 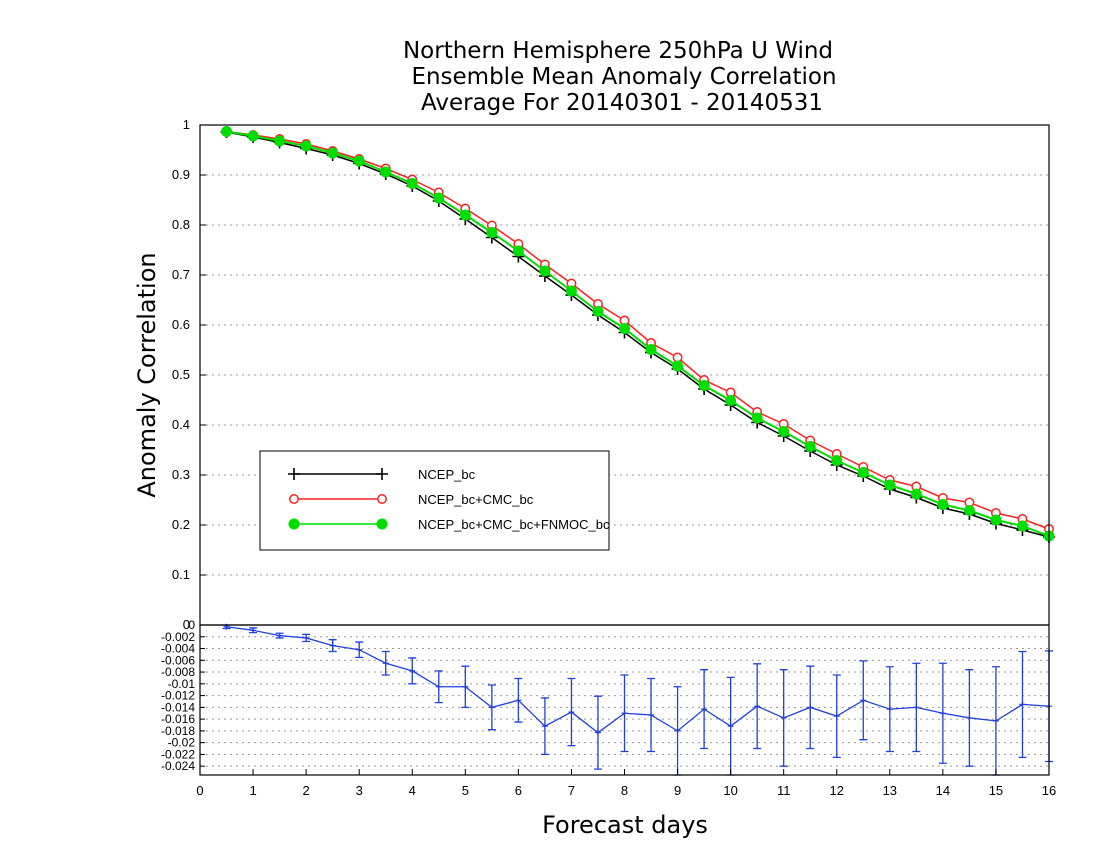 I want to click on x-tick-label: 12, so click(x=837, y=790).